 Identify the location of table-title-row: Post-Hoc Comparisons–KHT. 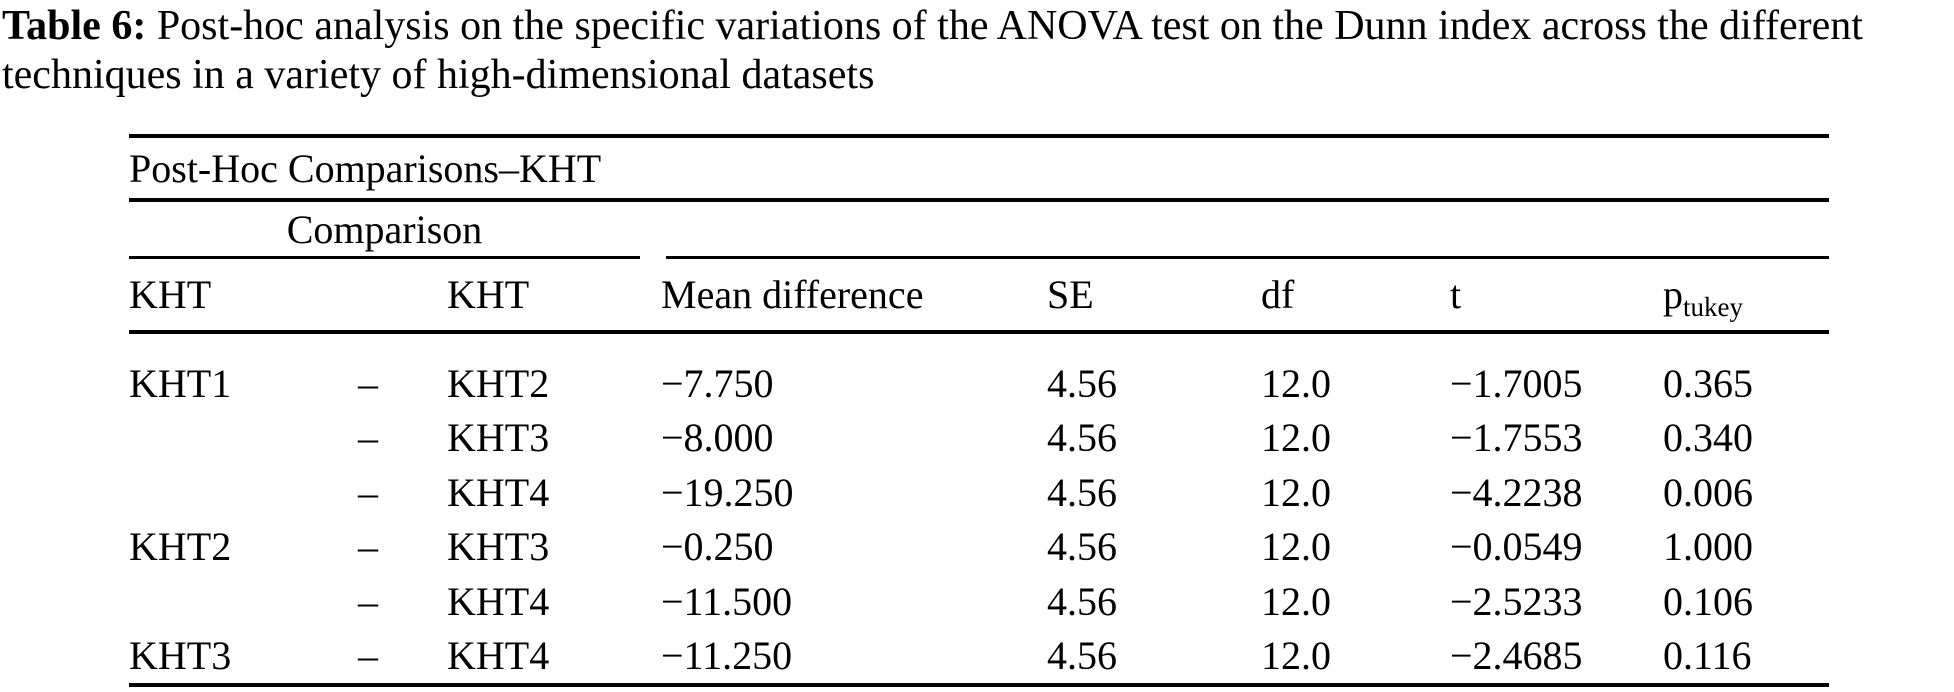
(979, 168).